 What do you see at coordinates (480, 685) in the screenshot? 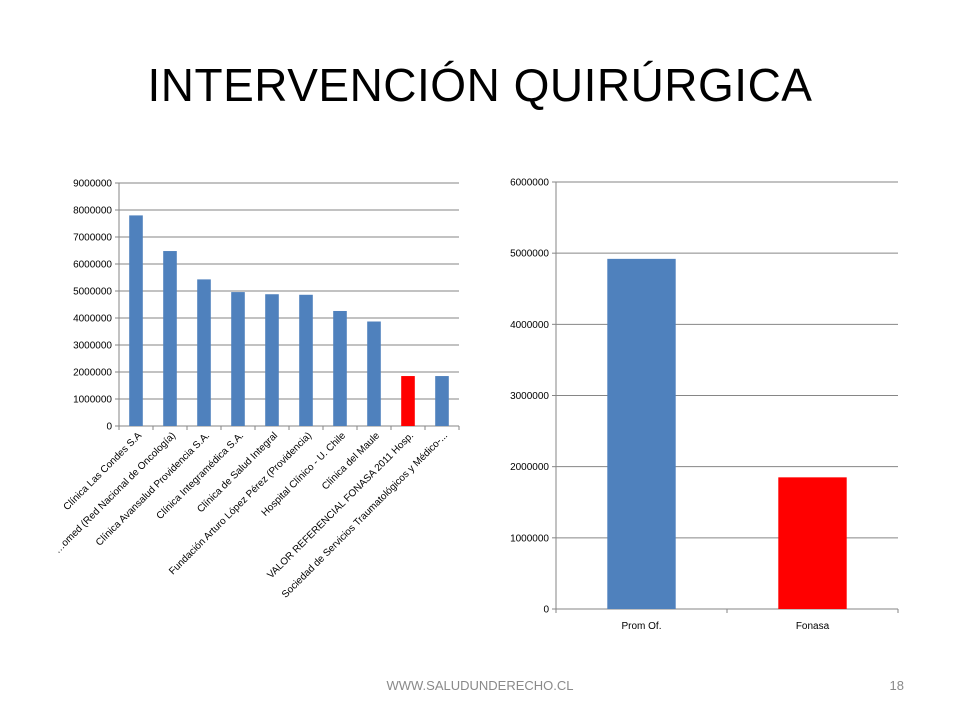
I see `footer-url: WWW.SALUDUNDERECHO.CL` at bounding box center [480, 685].